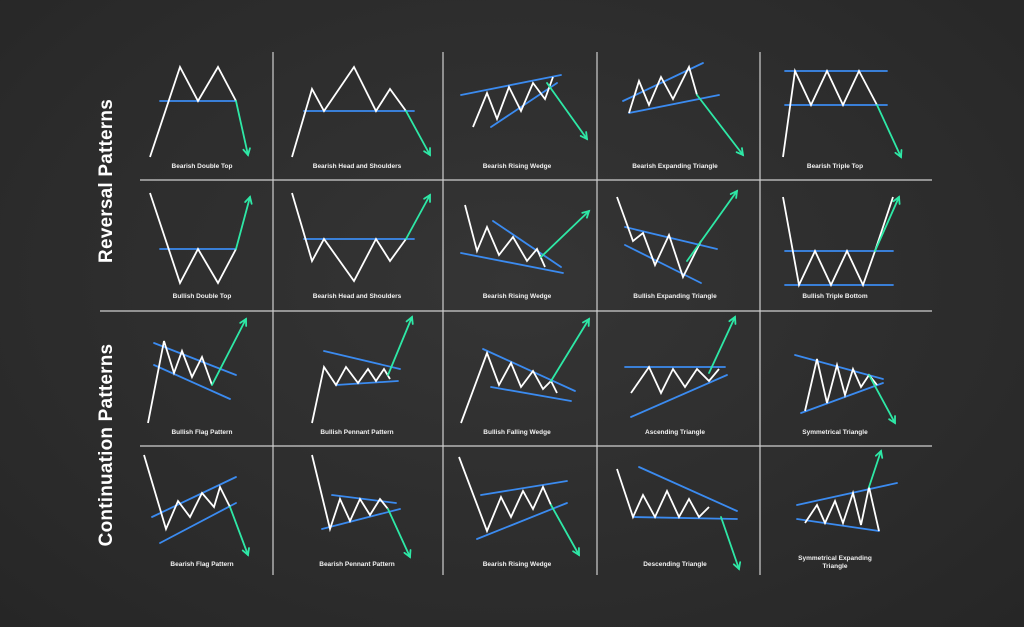 This screenshot has height=627, width=1024. What do you see at coordinates (357, 296) in the screenshot?
I see `pattern-caption: Bearish Head and Shoulders` at bounding box center [357, 296].